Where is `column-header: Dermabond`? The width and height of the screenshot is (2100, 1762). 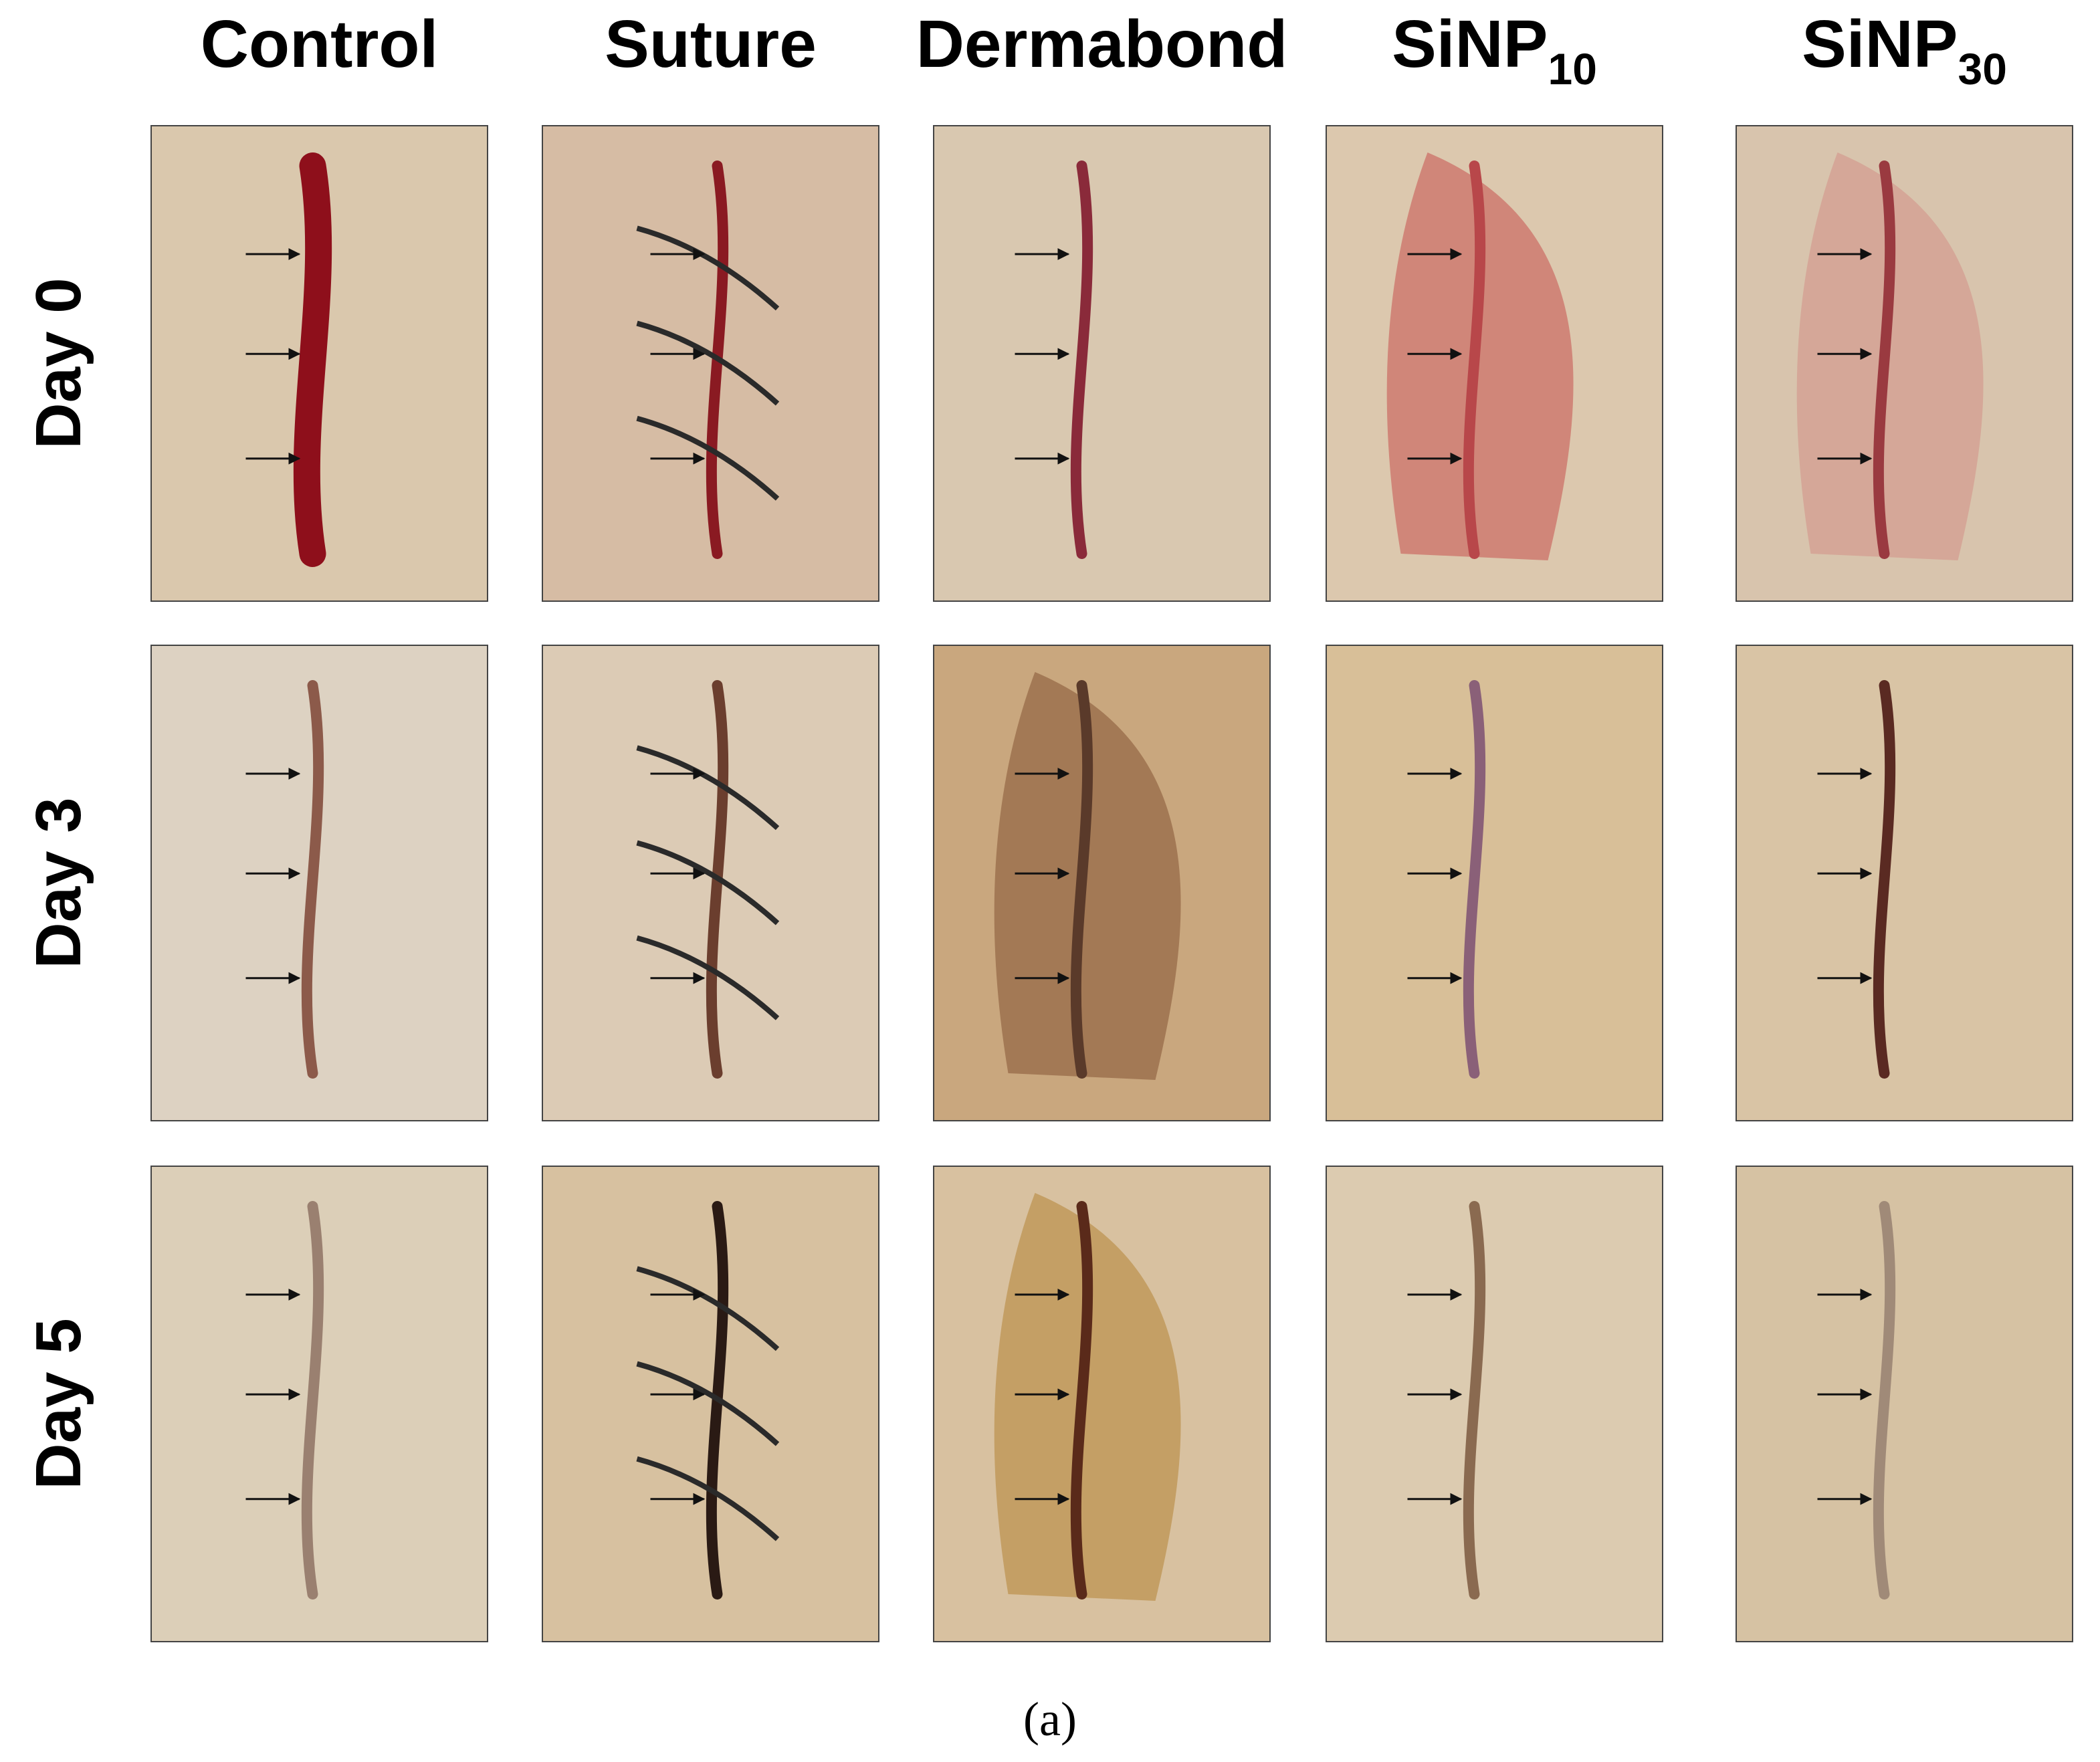
column-header: Dermabond is located at coordinates (1102, 44).